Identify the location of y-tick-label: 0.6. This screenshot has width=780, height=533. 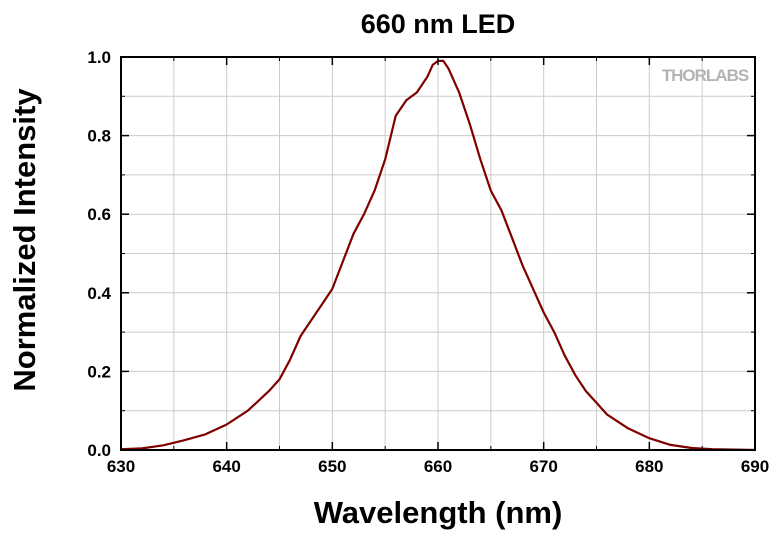
(99, 214).